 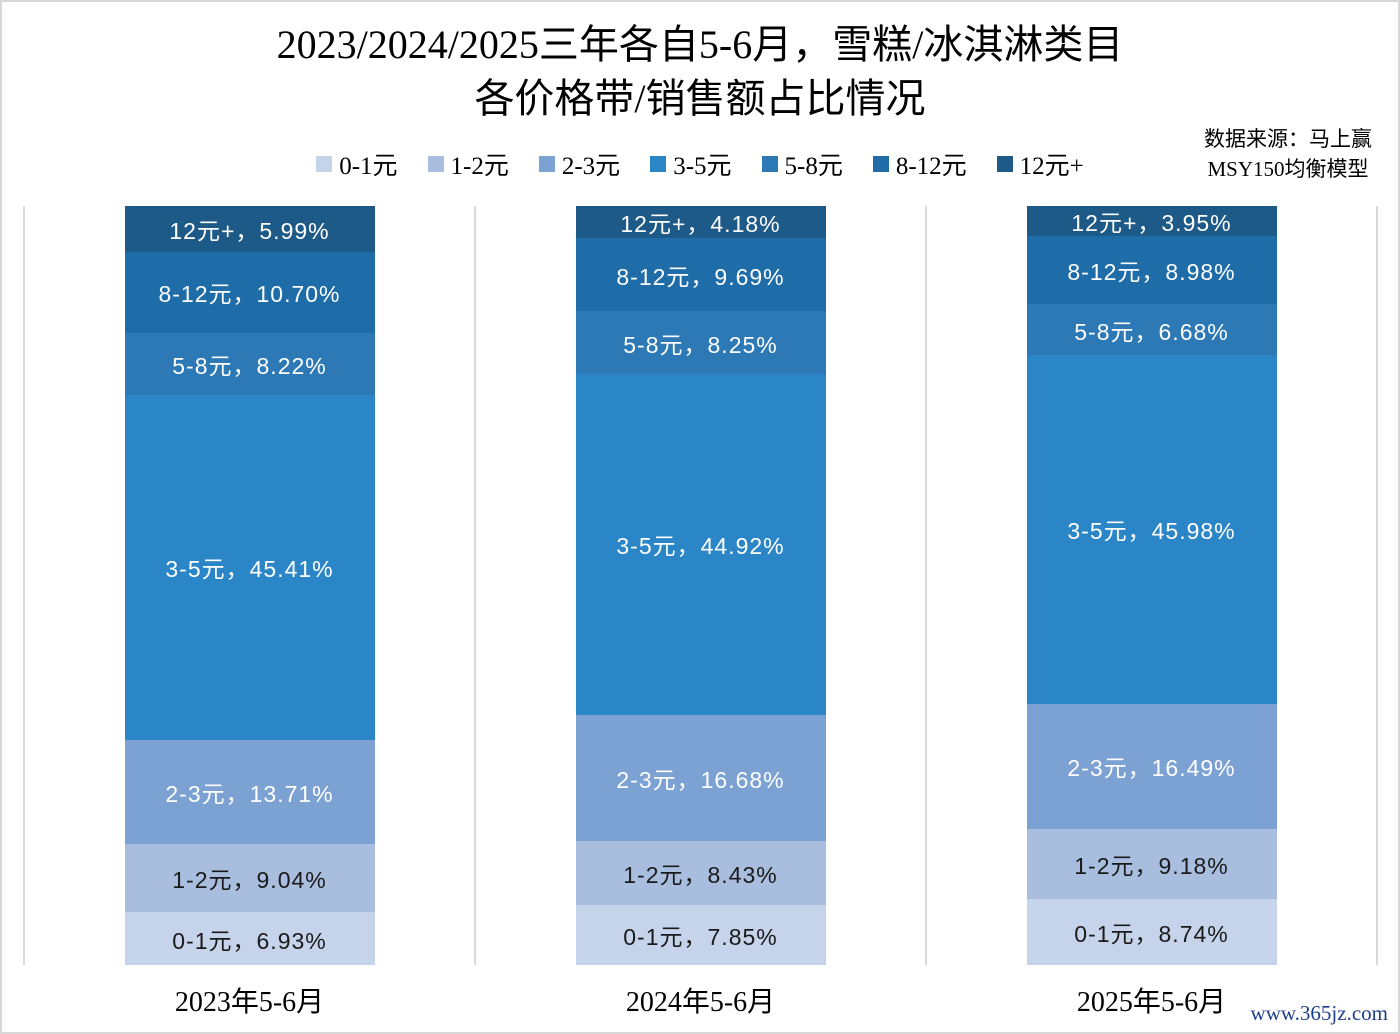 I want to click on bar-segment-8-12元: 8-12元，10.70%, so click(x=249, y=292).